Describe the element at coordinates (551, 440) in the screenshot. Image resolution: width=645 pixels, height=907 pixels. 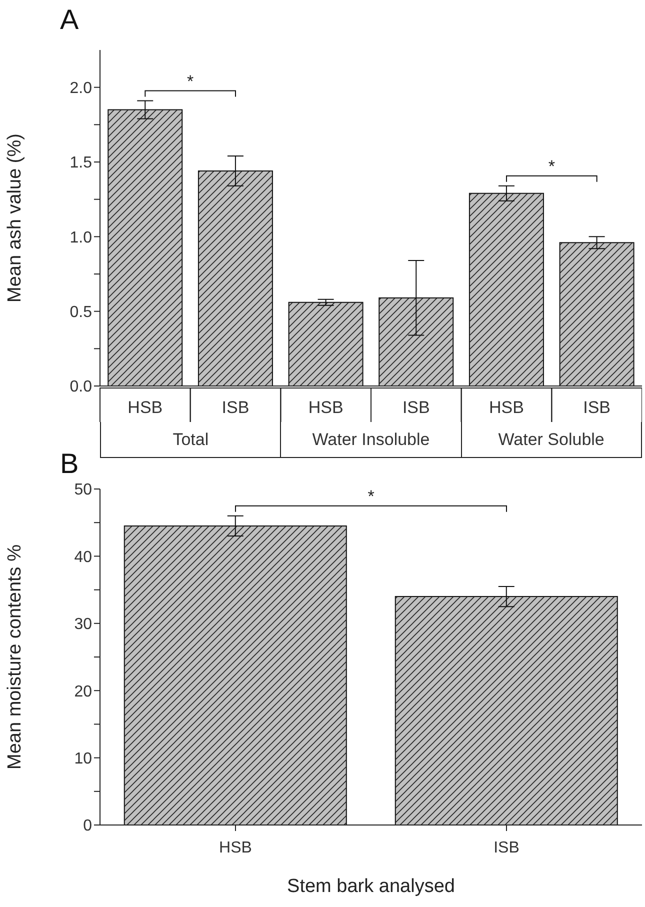
I see `text: Water Soluble` at that location.